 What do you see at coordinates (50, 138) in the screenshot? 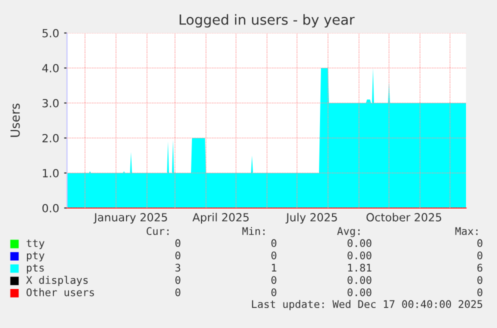
I see `y-tick-label: 2.0` at bounding box center [50, 138].